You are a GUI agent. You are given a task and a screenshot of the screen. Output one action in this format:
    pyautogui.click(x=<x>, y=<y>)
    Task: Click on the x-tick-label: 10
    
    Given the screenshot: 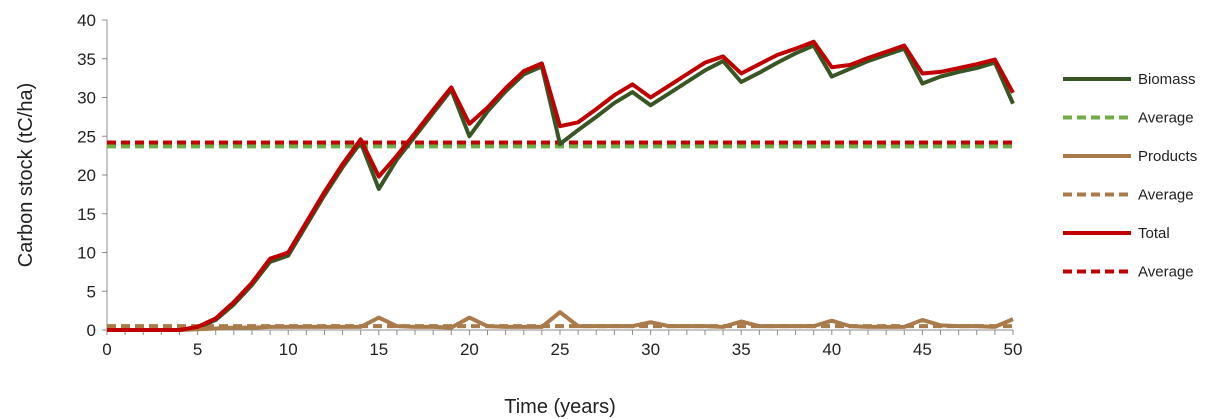 What is the action you would take?
    pyautogui.click(x=288, y=349)
    